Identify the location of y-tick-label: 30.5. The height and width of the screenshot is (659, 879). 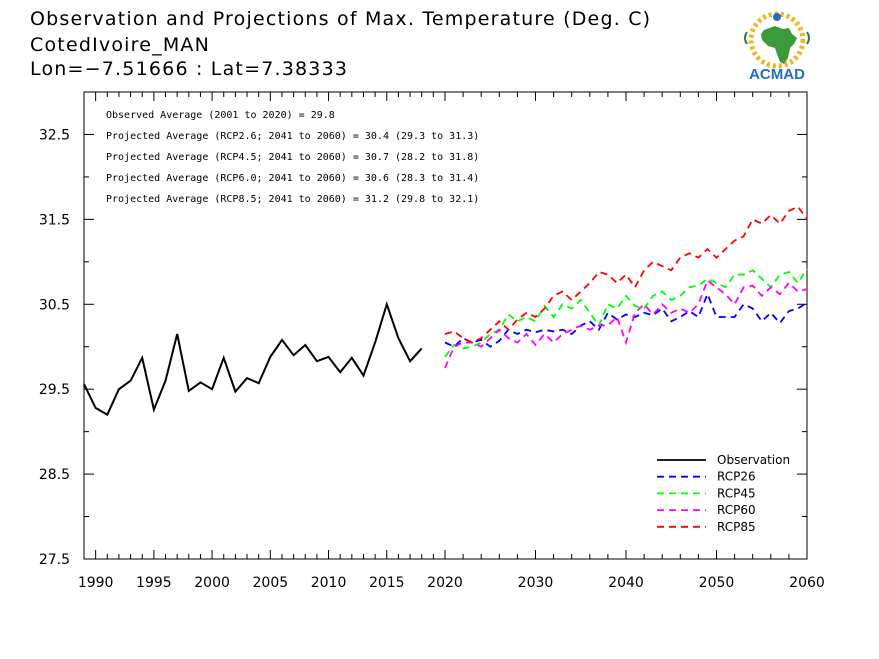
(54, 305).